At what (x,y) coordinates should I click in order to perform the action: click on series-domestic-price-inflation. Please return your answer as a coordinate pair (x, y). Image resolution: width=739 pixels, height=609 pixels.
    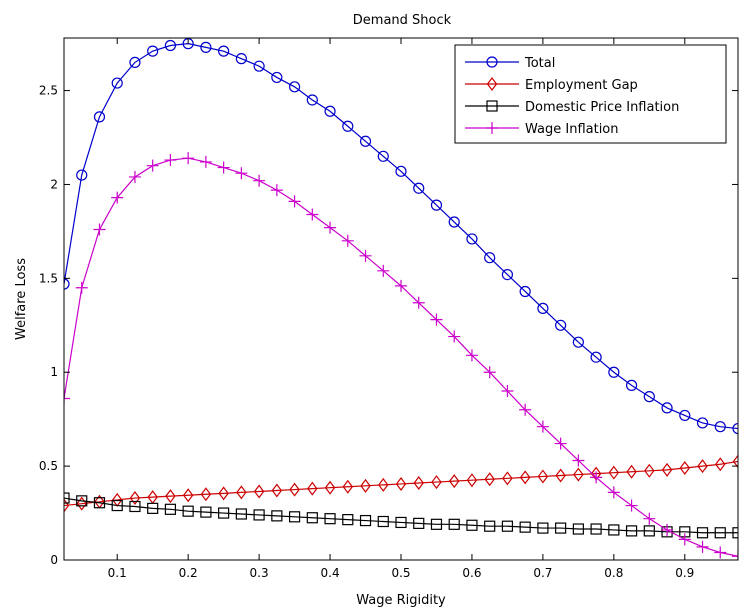
    Looking at the image, I should click on (401, 515).